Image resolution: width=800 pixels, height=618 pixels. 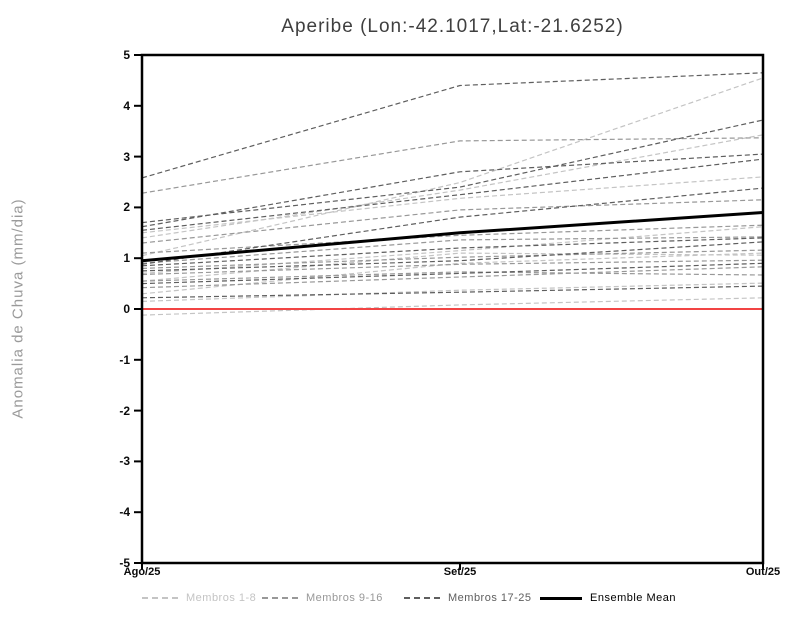 What do you see at coordinates (460, 572) in the screenshot?
I see `x-tick-label: Set/25` at bounding box center [460, 572].